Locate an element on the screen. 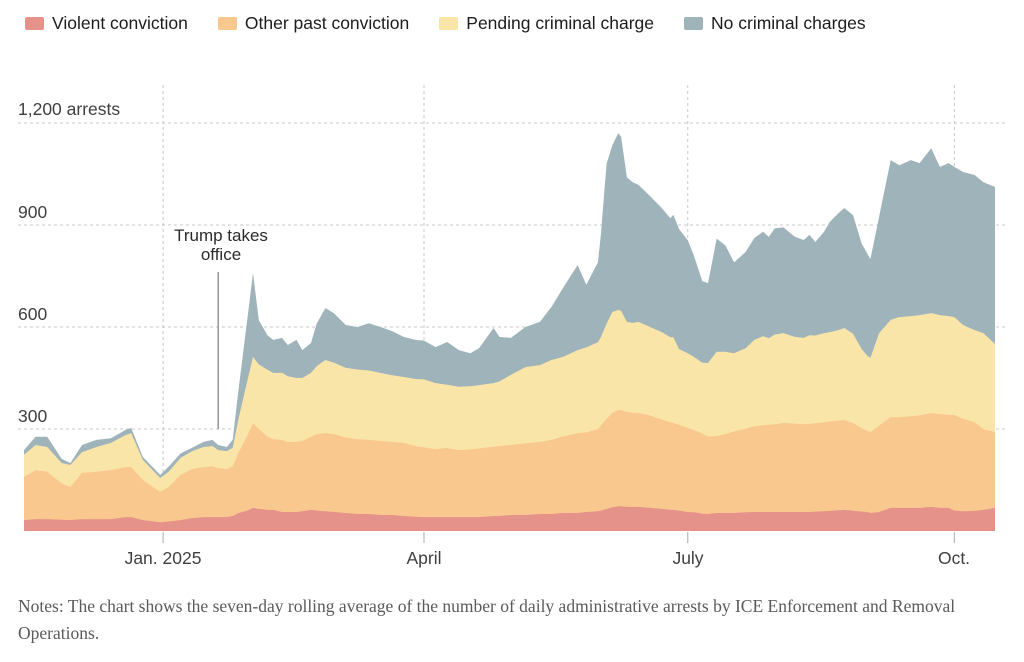  x-axis-label-oct: Oct. is located at coordinates (954, 558).